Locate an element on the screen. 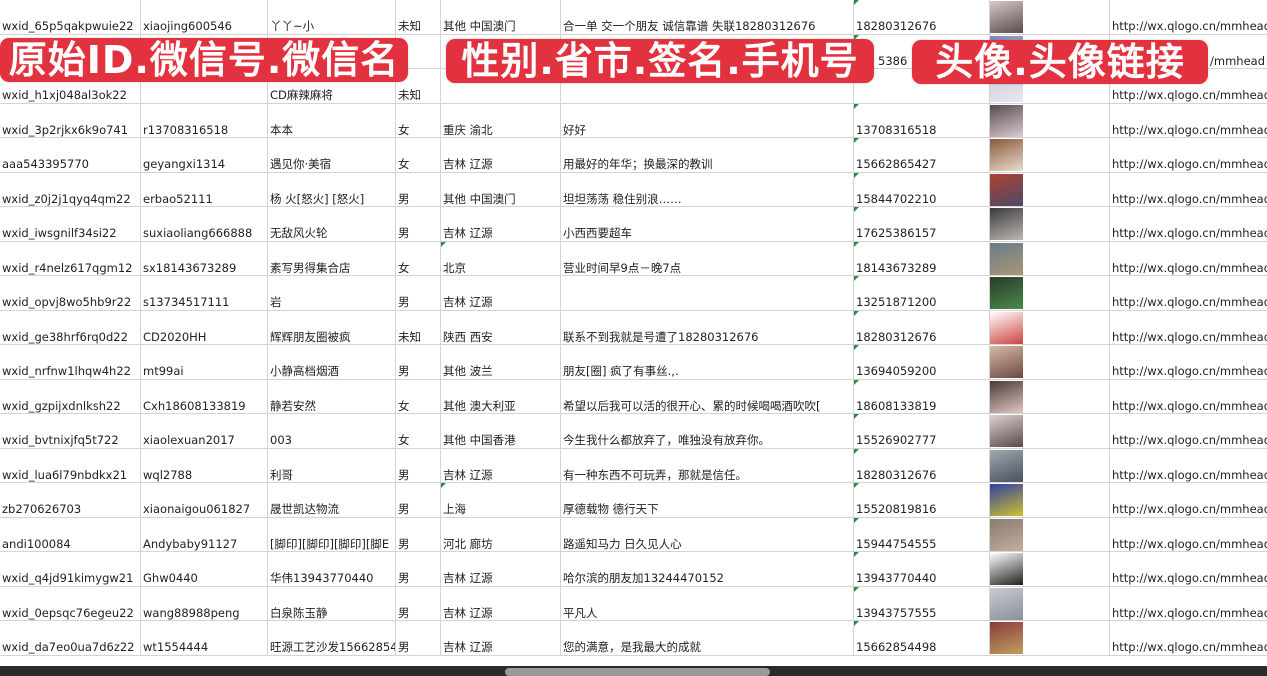  wechat-name-cell: 静若安然 is located at coordinates (332, 396).